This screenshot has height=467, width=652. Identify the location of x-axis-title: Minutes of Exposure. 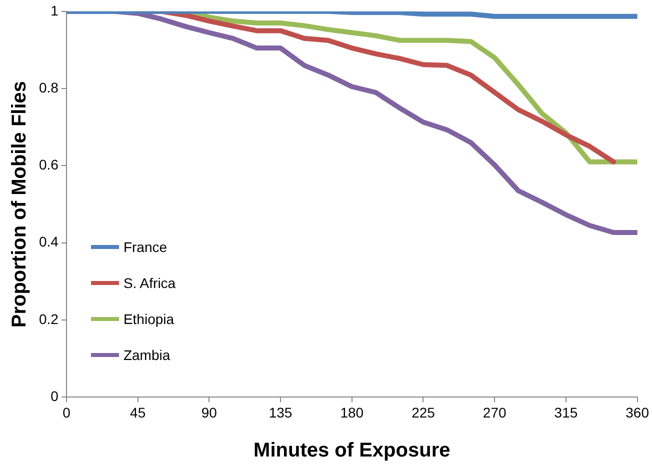
(352, 451).